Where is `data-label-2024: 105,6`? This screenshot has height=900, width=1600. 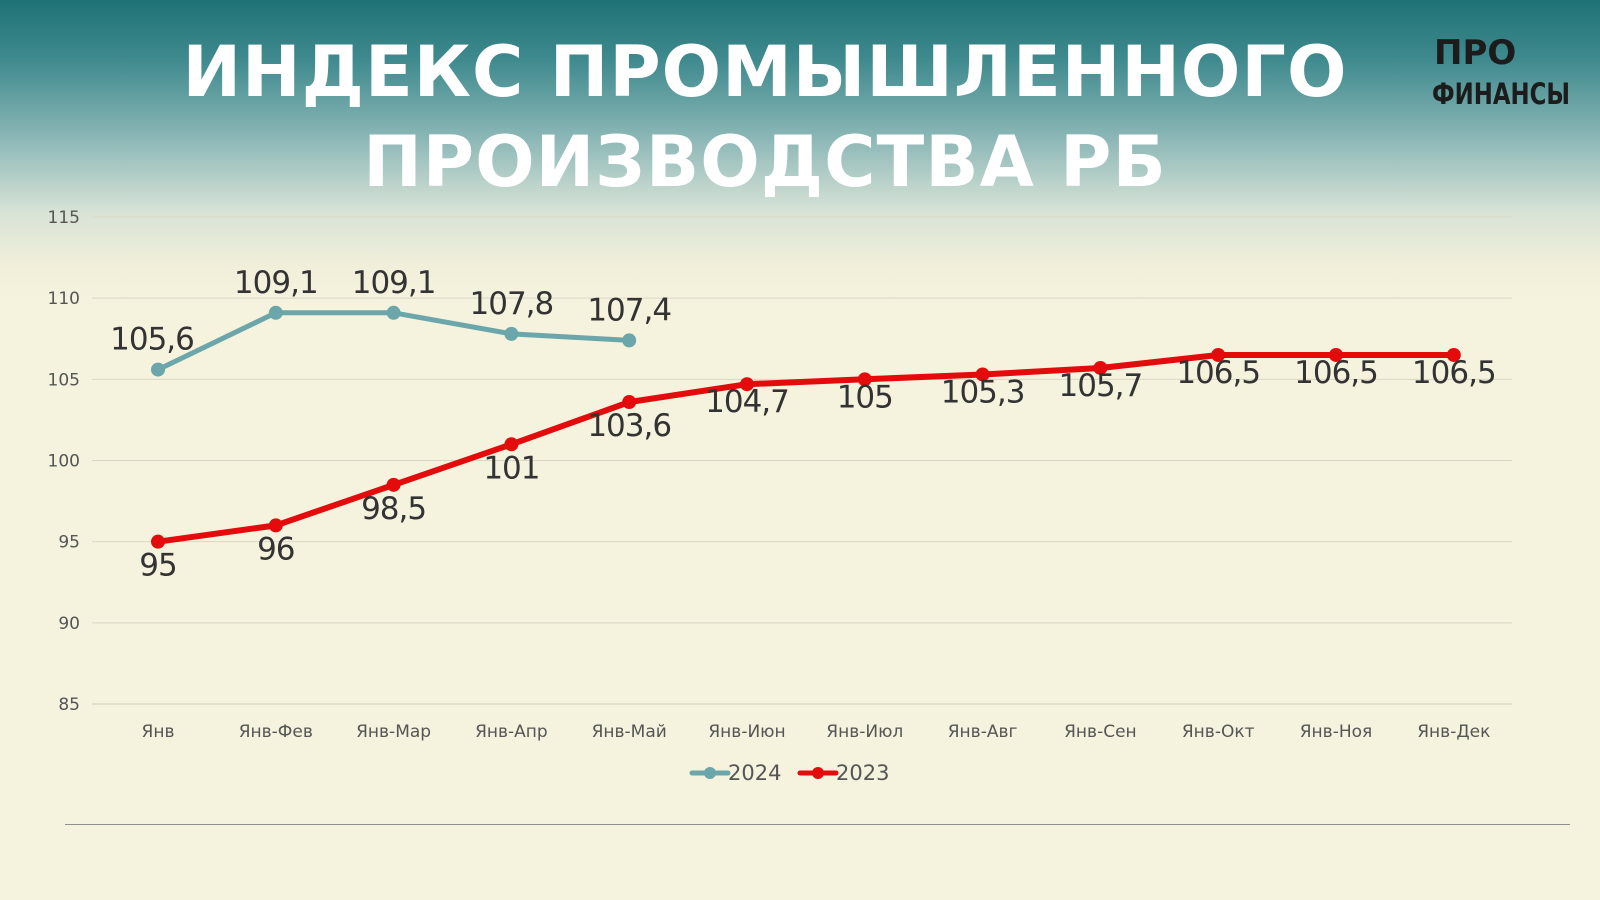
data-label-2024: 105,6 is located at coordinates (152, 340).